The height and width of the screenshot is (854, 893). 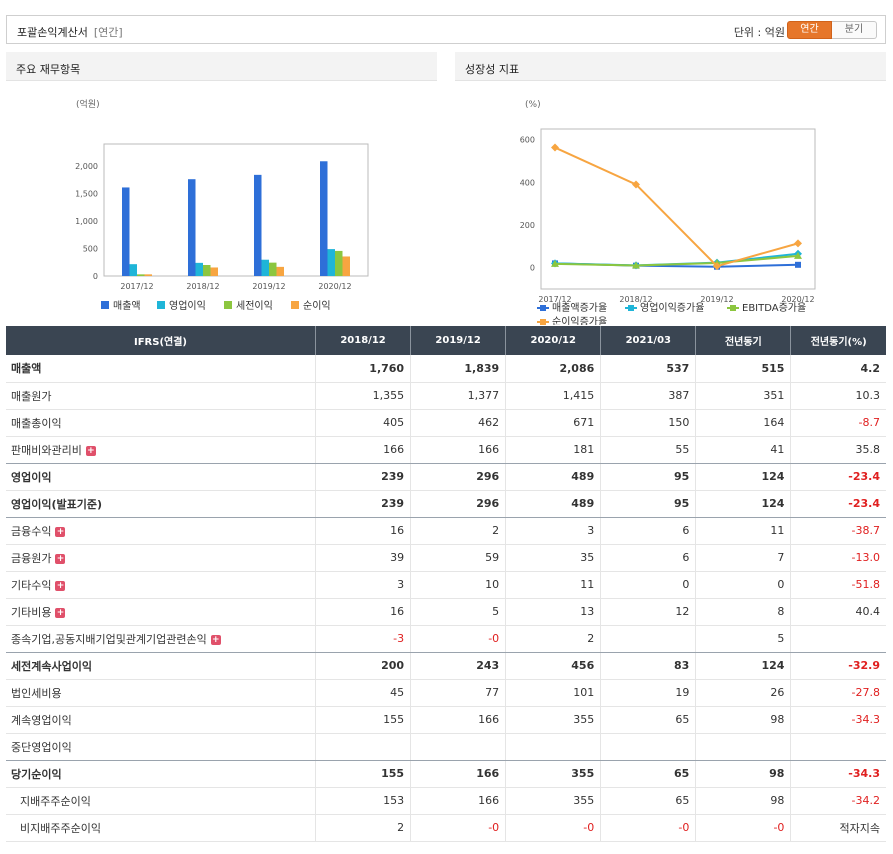 What do you see at coordinates (743, 801) in the screenshot?
I see `table-cell: 98` at bounding box center [743, 801].